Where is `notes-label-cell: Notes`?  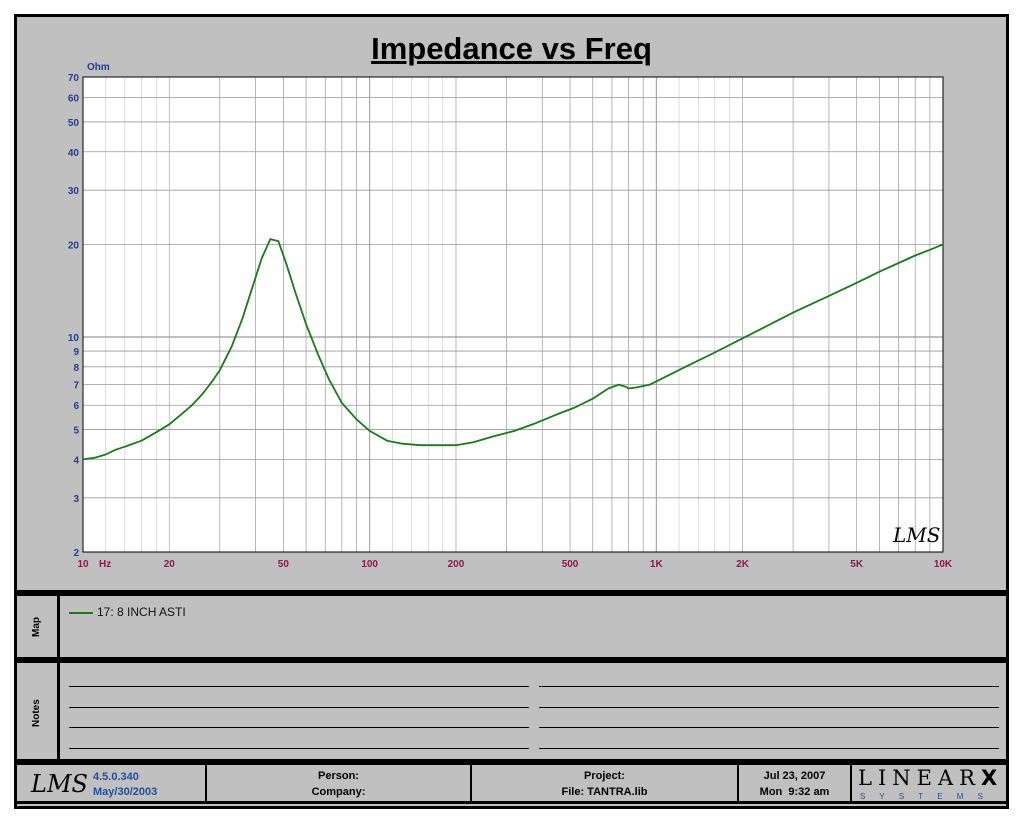 notes-label-cell: Notes is located at coordinates (38, 711).